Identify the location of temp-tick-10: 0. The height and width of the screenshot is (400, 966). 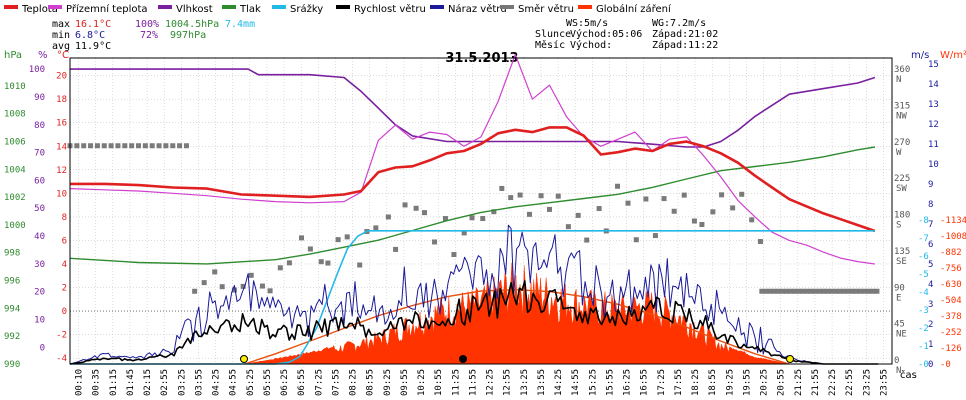
(64, 312).